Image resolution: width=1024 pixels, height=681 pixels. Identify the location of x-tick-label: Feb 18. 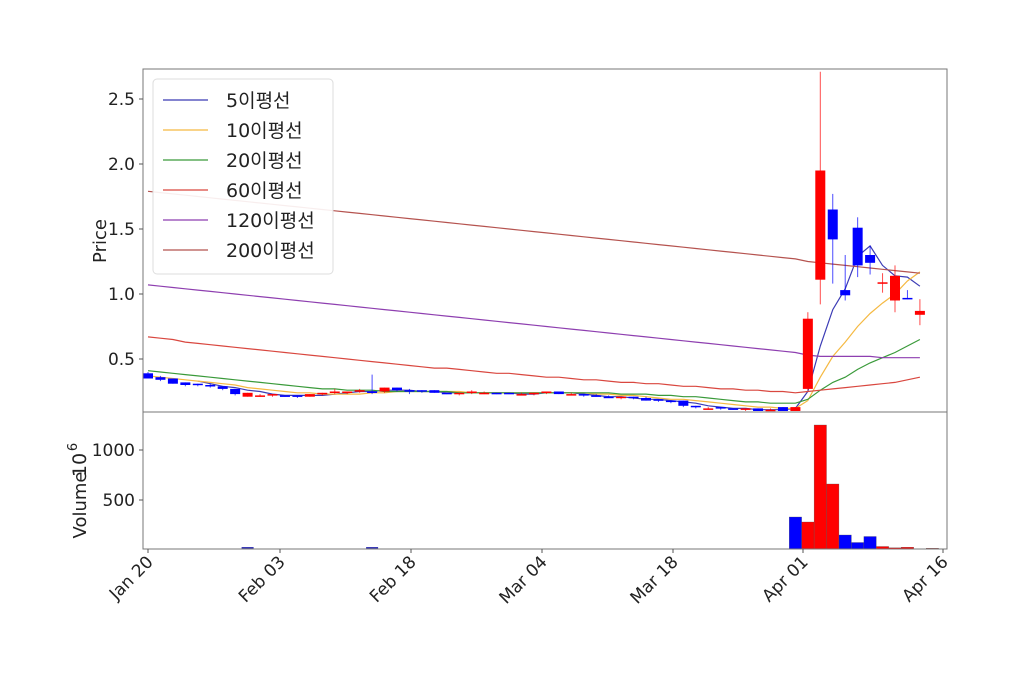
(393, 579).